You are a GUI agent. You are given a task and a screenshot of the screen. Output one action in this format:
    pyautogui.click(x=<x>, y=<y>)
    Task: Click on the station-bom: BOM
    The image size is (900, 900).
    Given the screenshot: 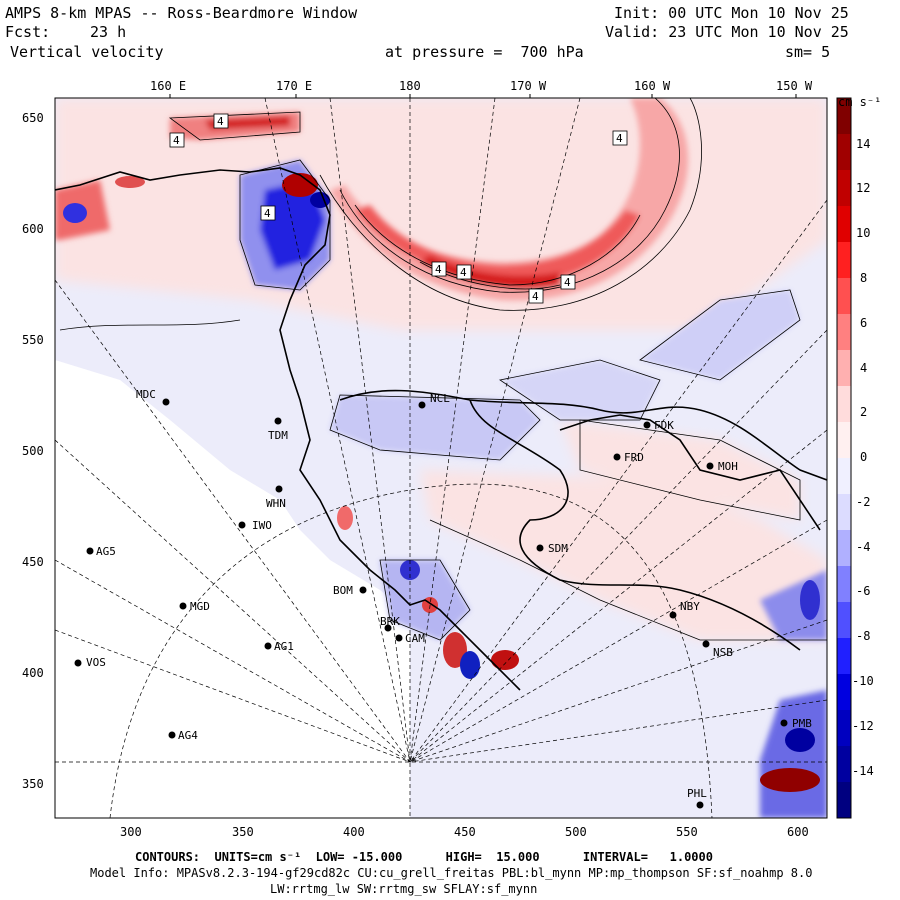 What is the action you would take?
    pyautogui.click(x=350, y=590)
    